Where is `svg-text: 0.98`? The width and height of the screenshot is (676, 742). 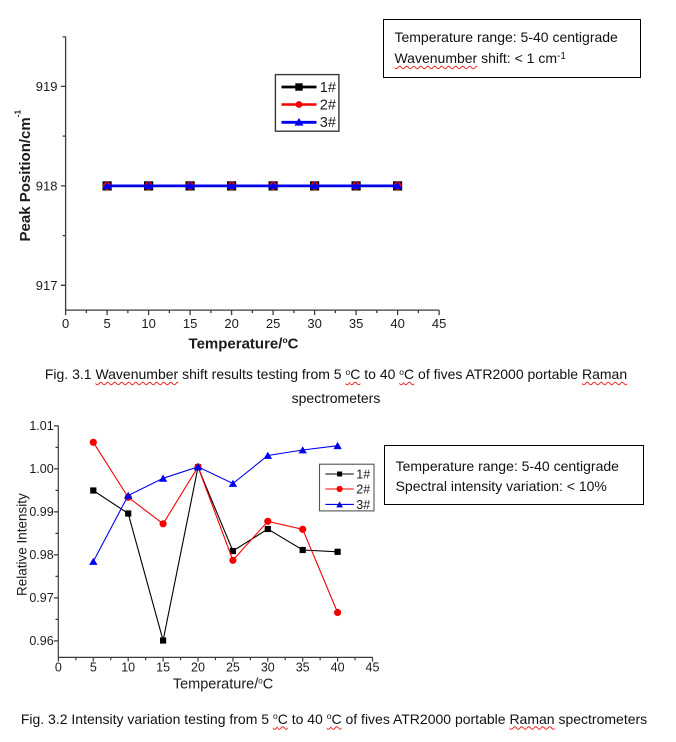
svg-text: 0.98 is located at coordinates (41, 555).